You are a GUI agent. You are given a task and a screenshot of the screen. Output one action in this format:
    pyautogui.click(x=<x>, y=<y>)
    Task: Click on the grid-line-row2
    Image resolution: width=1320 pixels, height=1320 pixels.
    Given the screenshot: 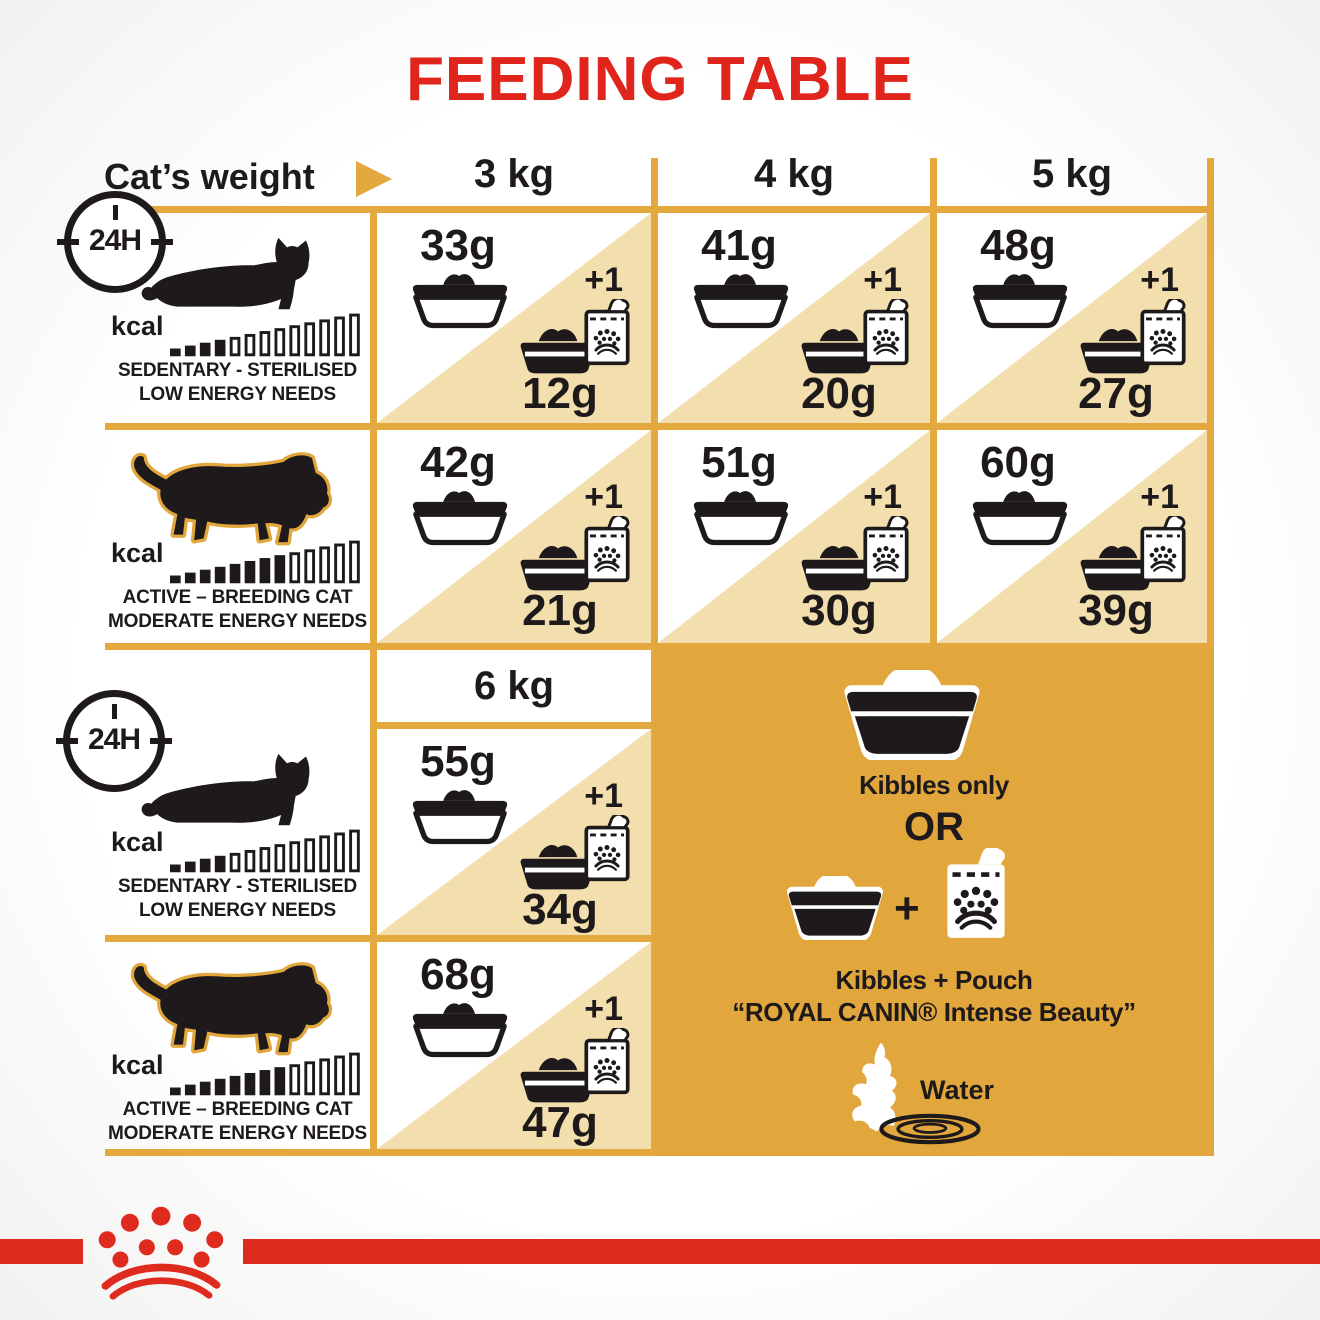 What is the action you would take?
    pyautogui.click(x=659, y=646)
    